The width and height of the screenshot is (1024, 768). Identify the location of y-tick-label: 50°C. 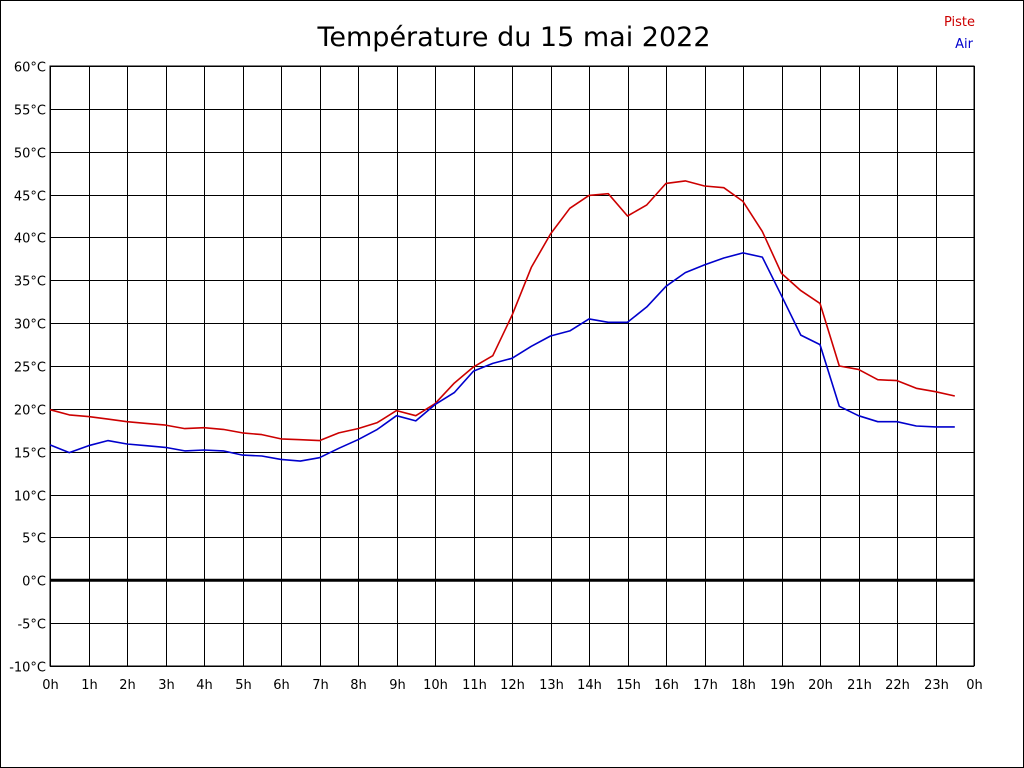
(30, 154).